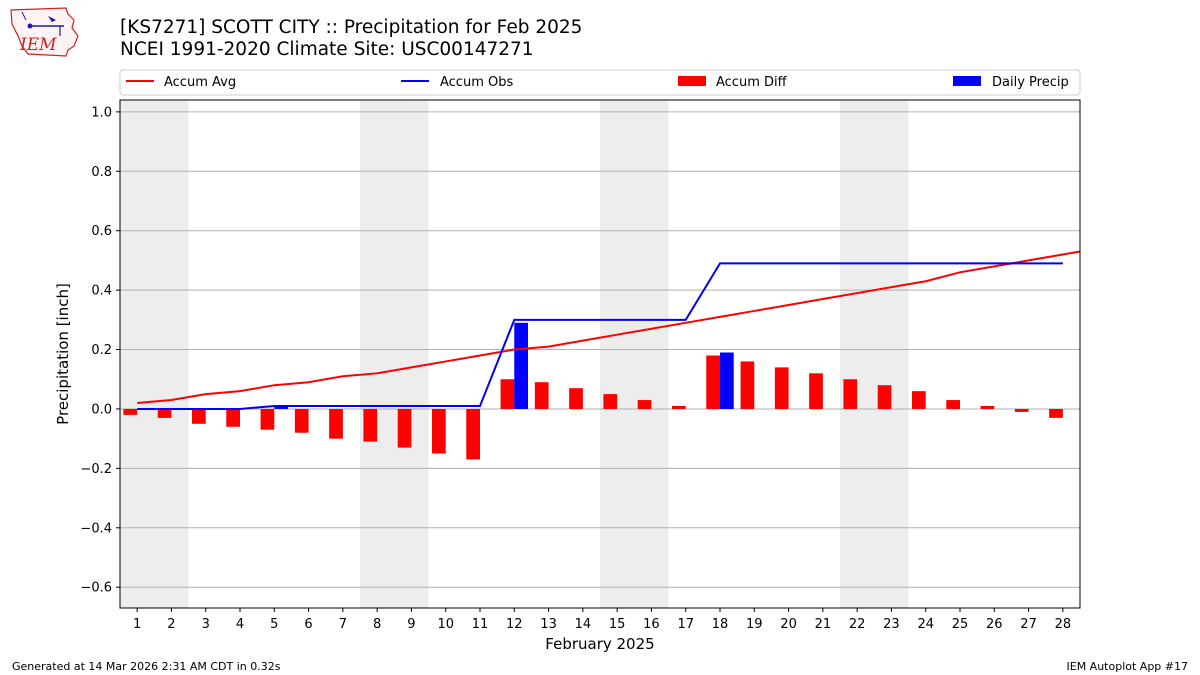  I want to click on x-tick-label: 6, so click(308, 624).